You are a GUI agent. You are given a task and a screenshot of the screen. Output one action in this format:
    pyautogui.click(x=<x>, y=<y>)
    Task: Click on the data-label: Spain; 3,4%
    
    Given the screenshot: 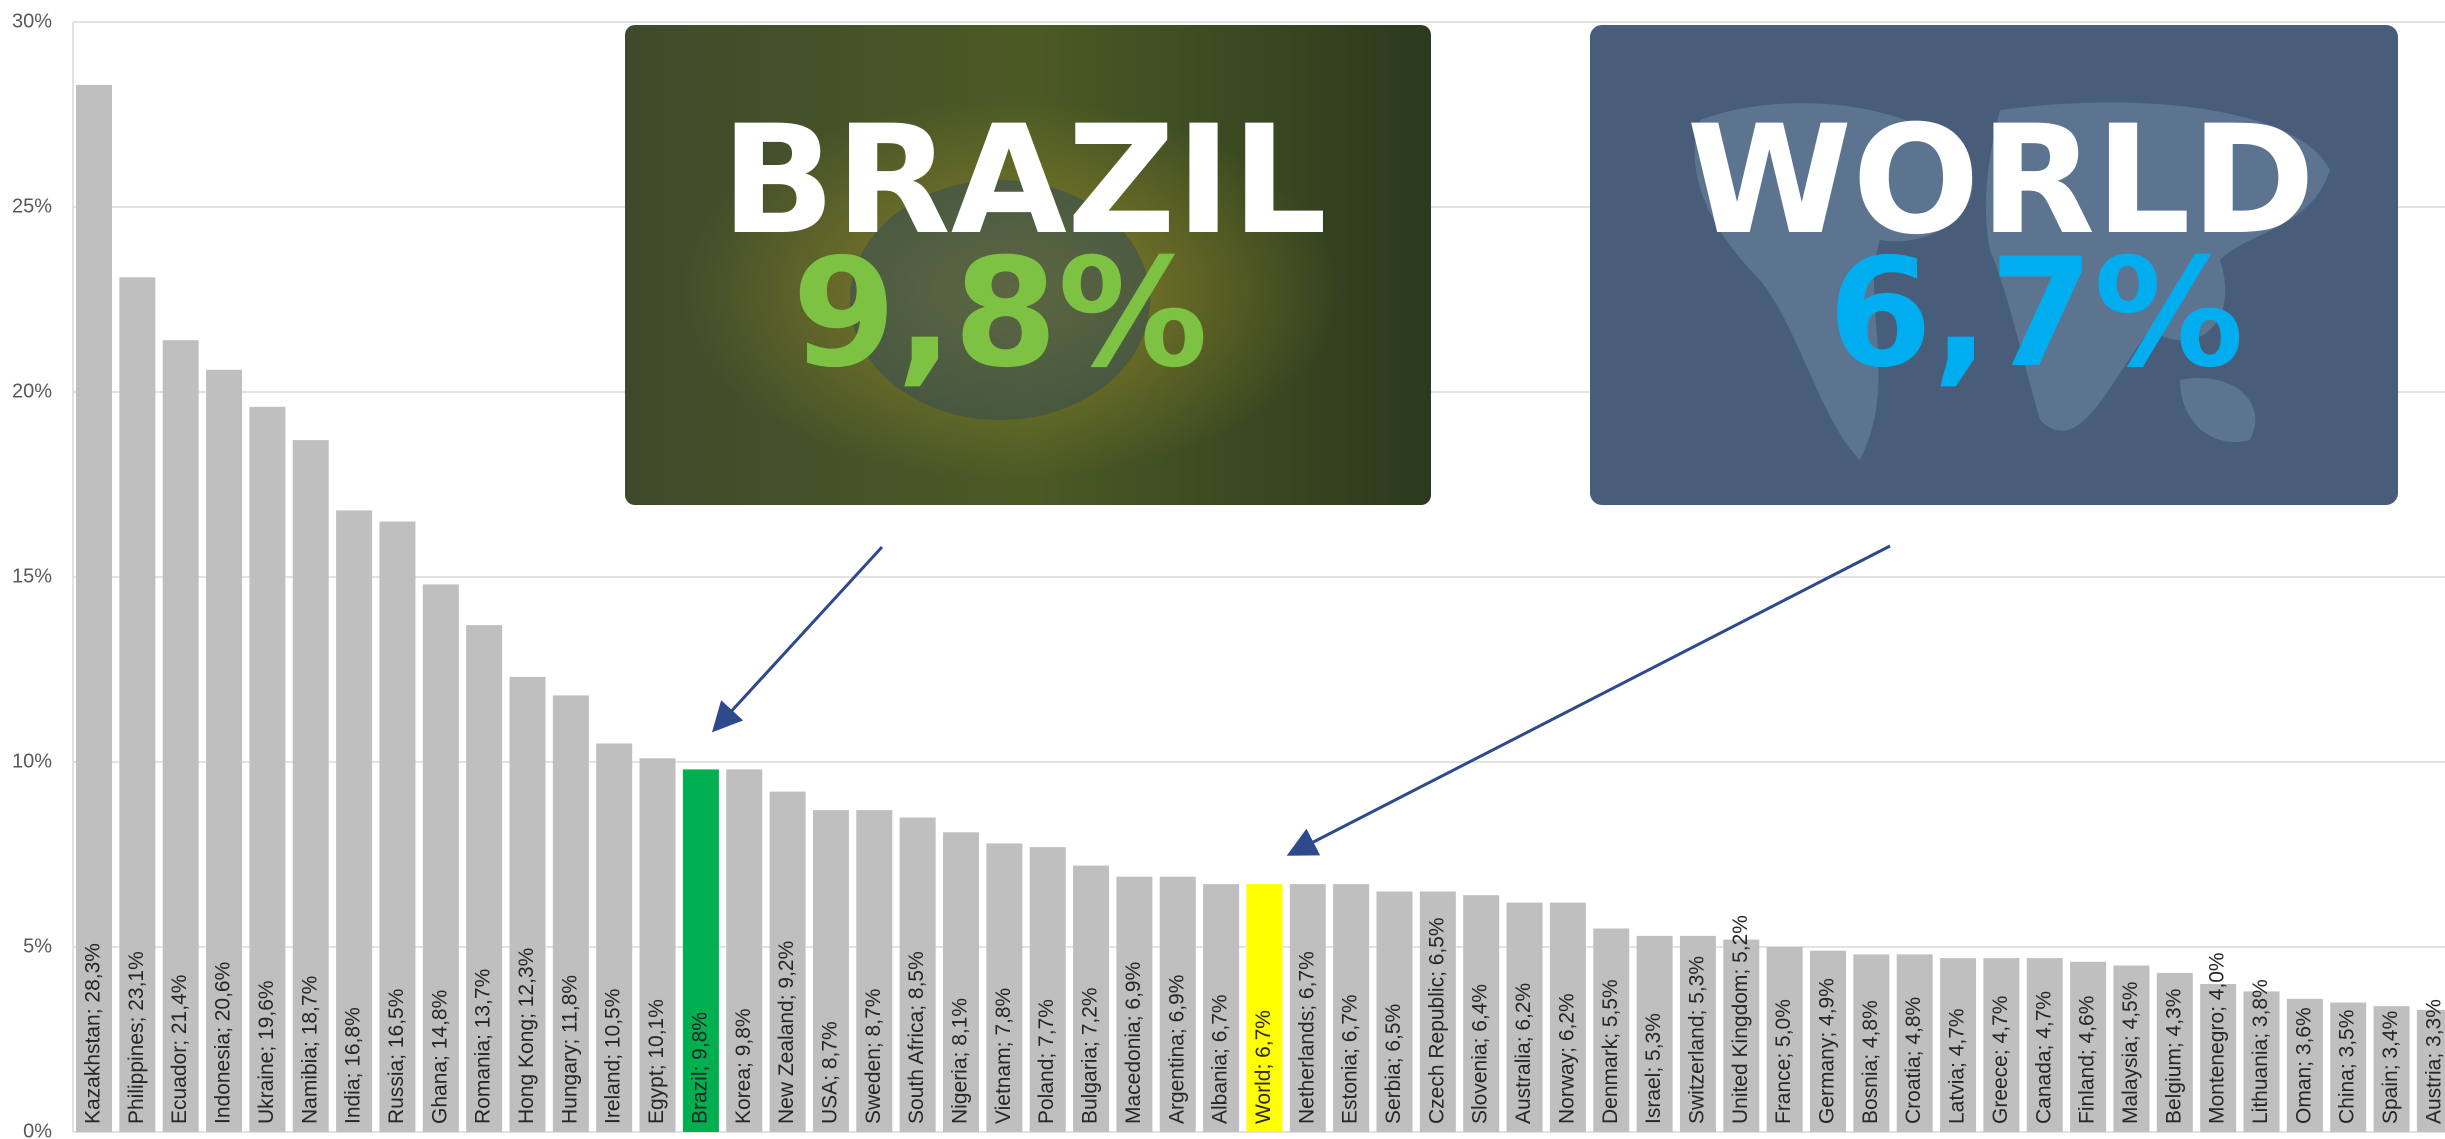 What is the action you would take?
    pyautogui.click(x=2390, y=1067)
    